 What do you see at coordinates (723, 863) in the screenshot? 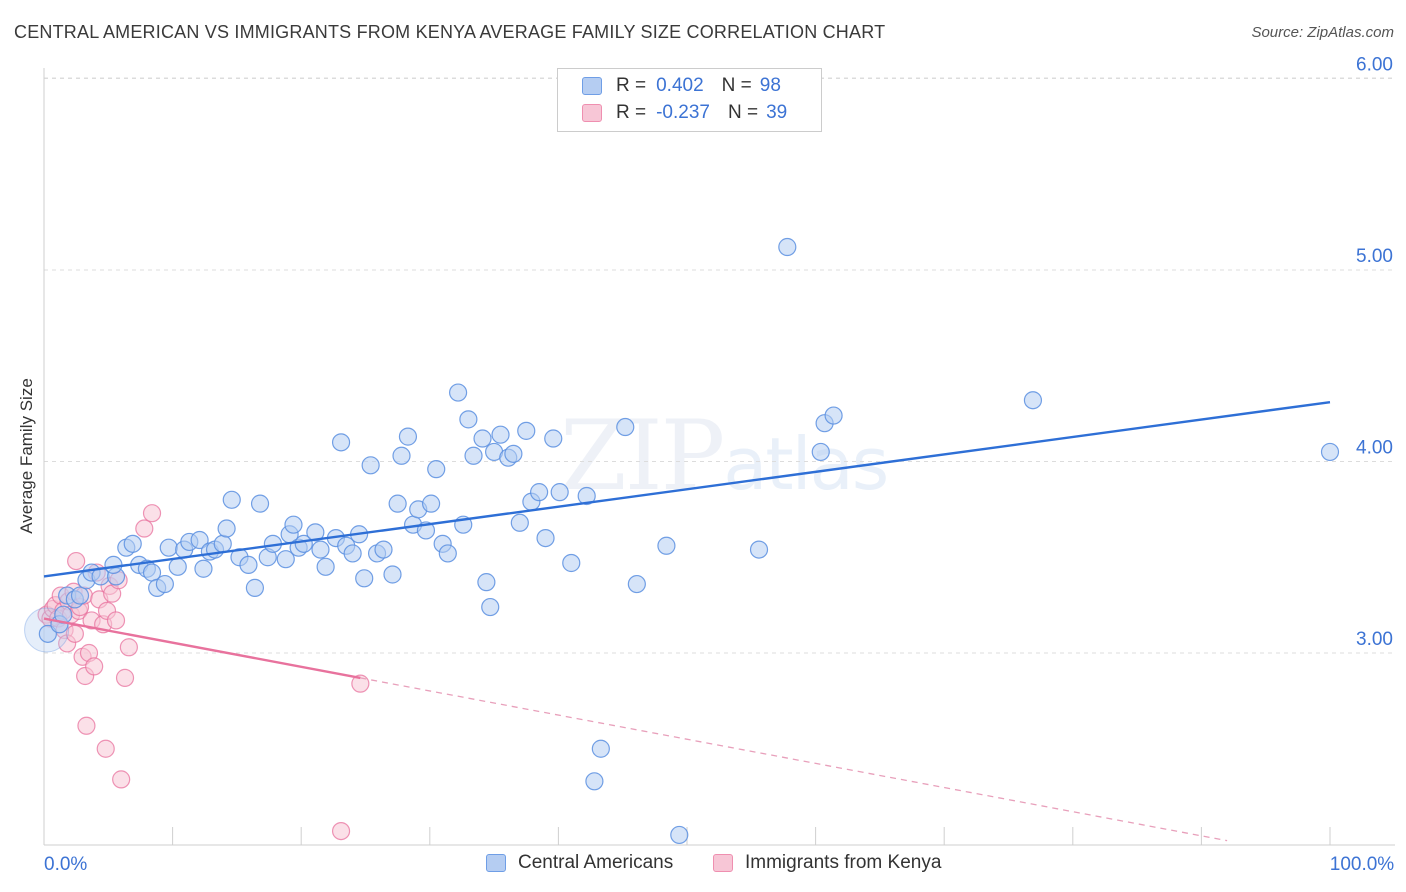
I see `bottom-legend-swatch-kenya` at bounding box center [723, 863].